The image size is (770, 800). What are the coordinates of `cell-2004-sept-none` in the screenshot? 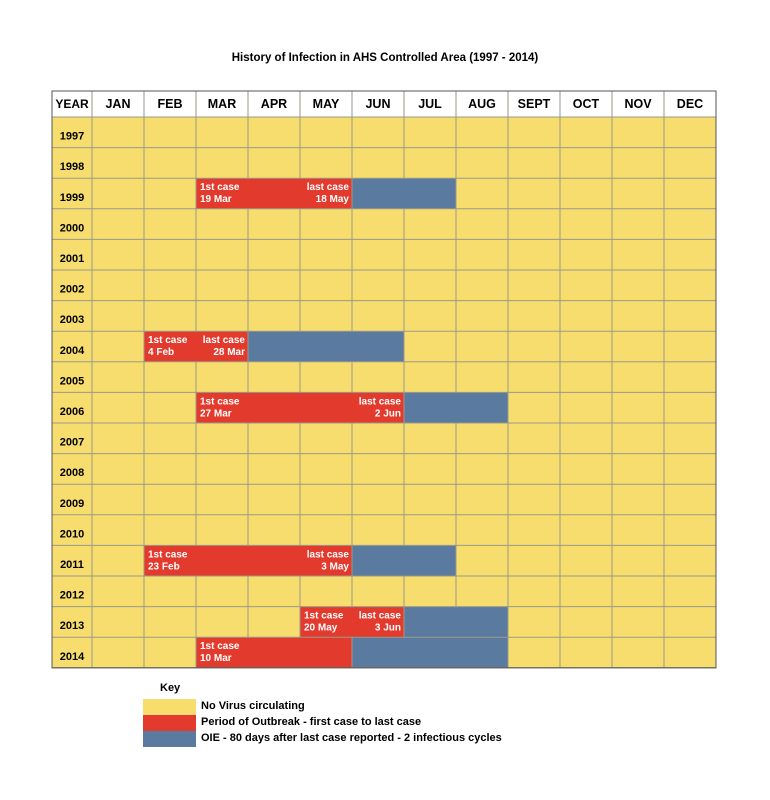 It's located at (534, 346).